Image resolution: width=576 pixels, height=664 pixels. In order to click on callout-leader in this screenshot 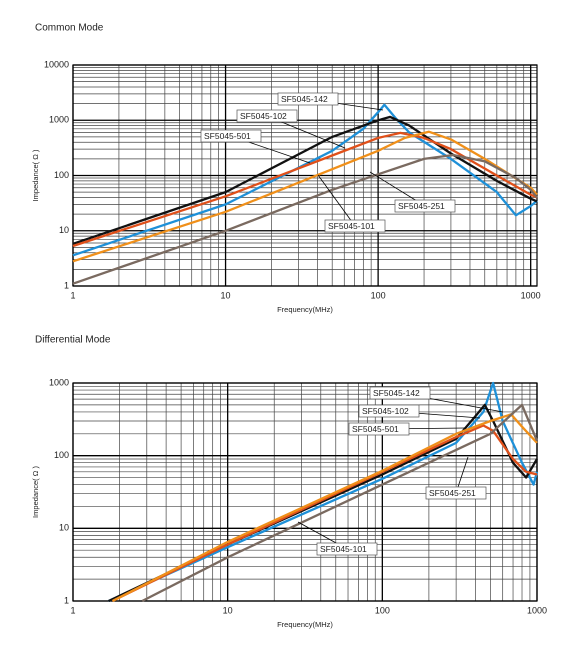, I will do `click(336, 200)`.